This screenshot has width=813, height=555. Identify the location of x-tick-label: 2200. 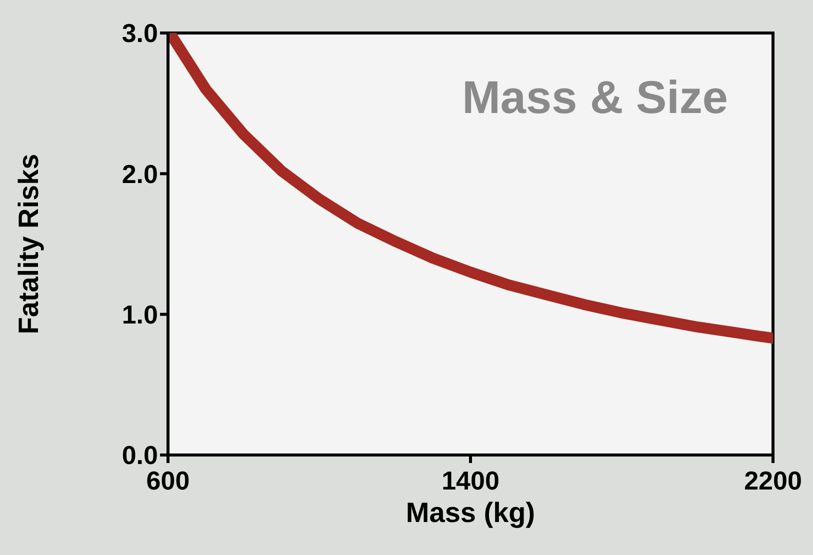
(773, 480).